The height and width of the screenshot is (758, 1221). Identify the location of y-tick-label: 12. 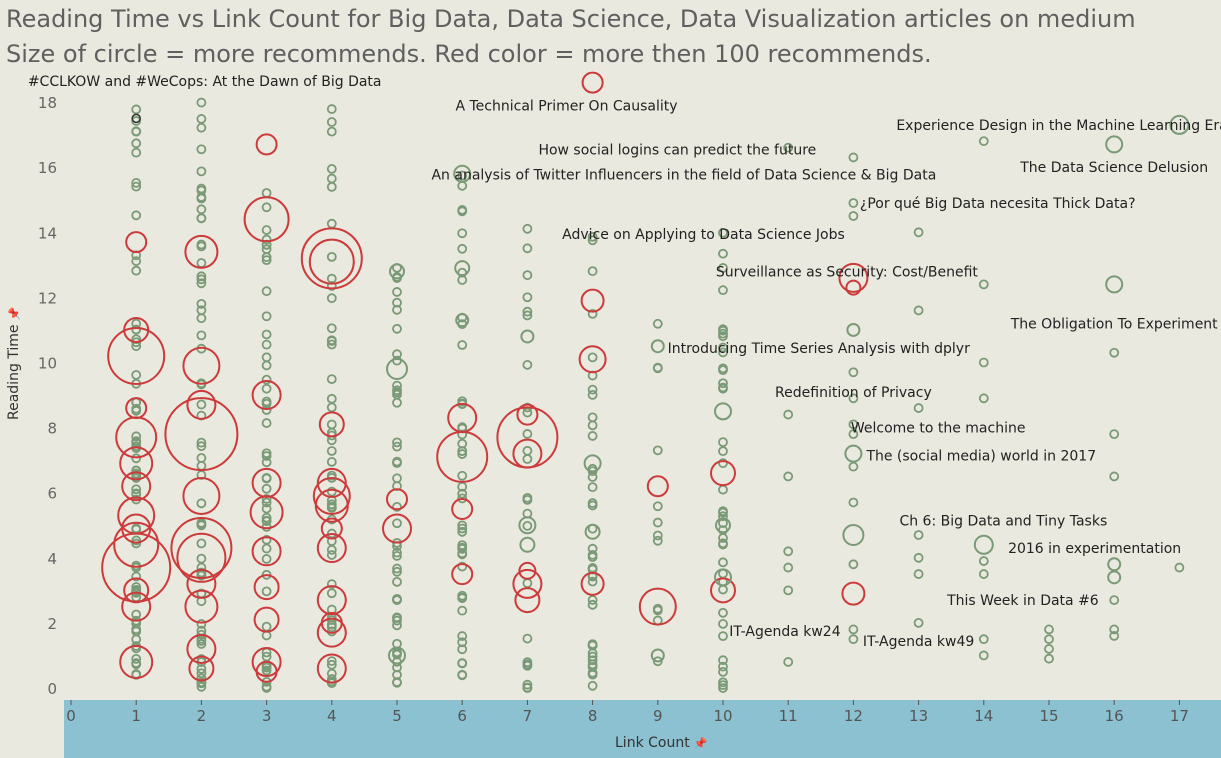
(47, 298).